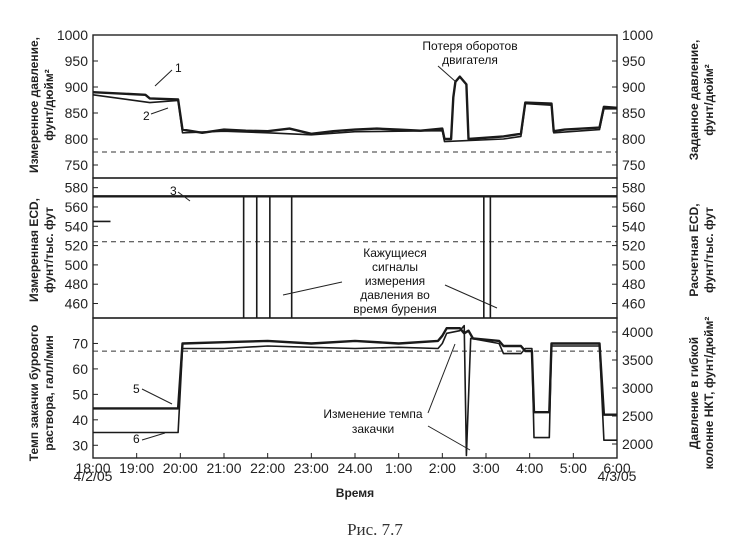 The height and width of the screenshot is (560, 750). What do you see at coordinates (92, 468) in the screenshot?
I see `x-tick-label: 18:00` at bounding box center [92, 468].